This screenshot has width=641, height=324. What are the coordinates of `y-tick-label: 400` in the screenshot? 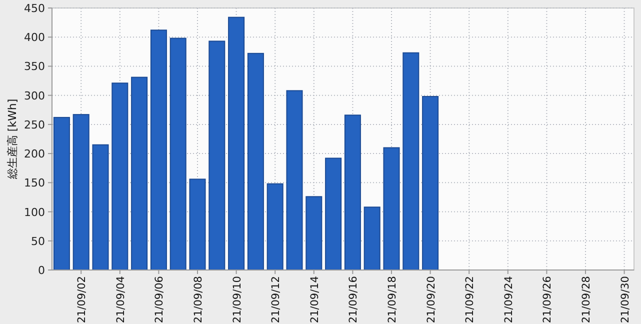 It's located at (34, 37).